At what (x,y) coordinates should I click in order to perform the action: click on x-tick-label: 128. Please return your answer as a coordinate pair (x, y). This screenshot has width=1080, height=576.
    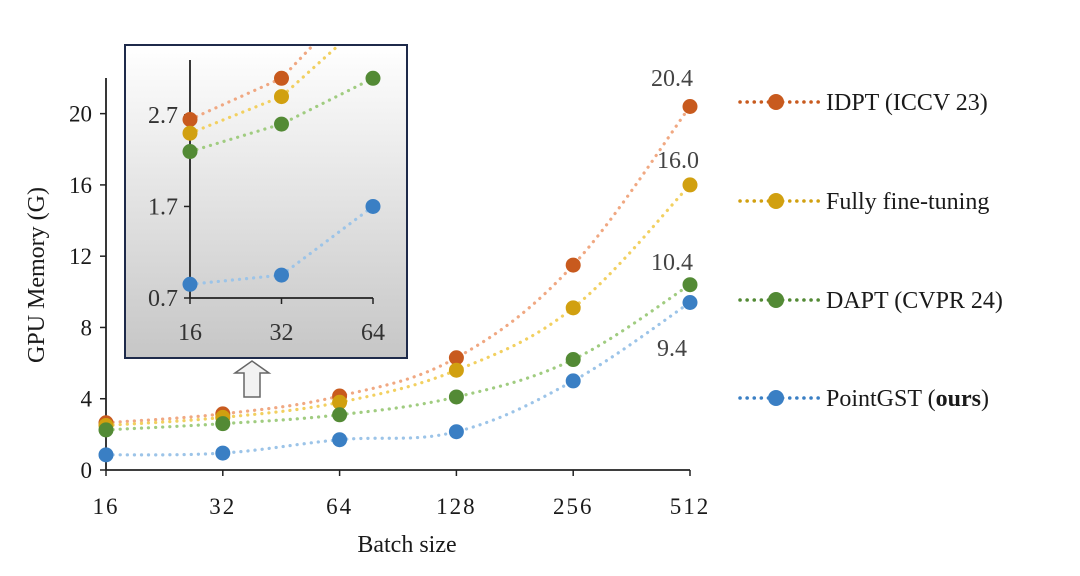
    Looking at the image, I should click on (456, 506).